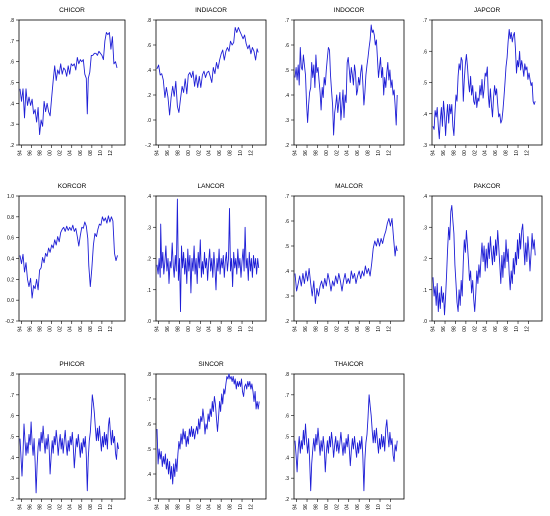 The height and width of the screenshot is (516, 550). Describe the element at coordinates (10, 301) in the screenshot. I see `y-tick-label: 0.0` at that location.